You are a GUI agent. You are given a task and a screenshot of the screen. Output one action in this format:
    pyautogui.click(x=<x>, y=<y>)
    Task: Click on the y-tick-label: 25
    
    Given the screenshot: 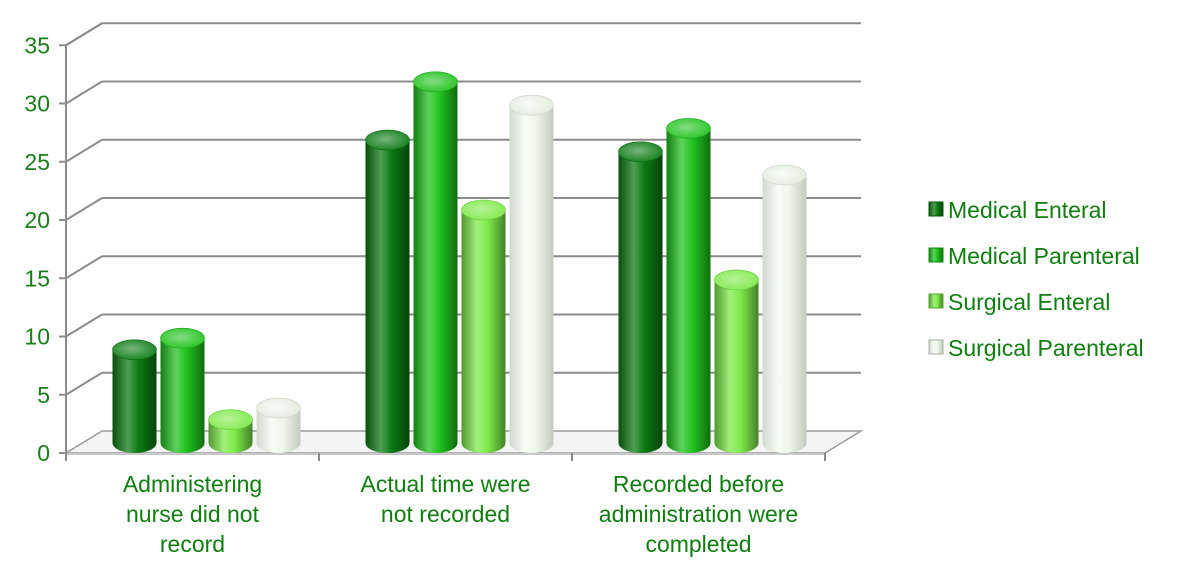 What is the action you would take?
    pyautogui.click(x=37, y=162)
    